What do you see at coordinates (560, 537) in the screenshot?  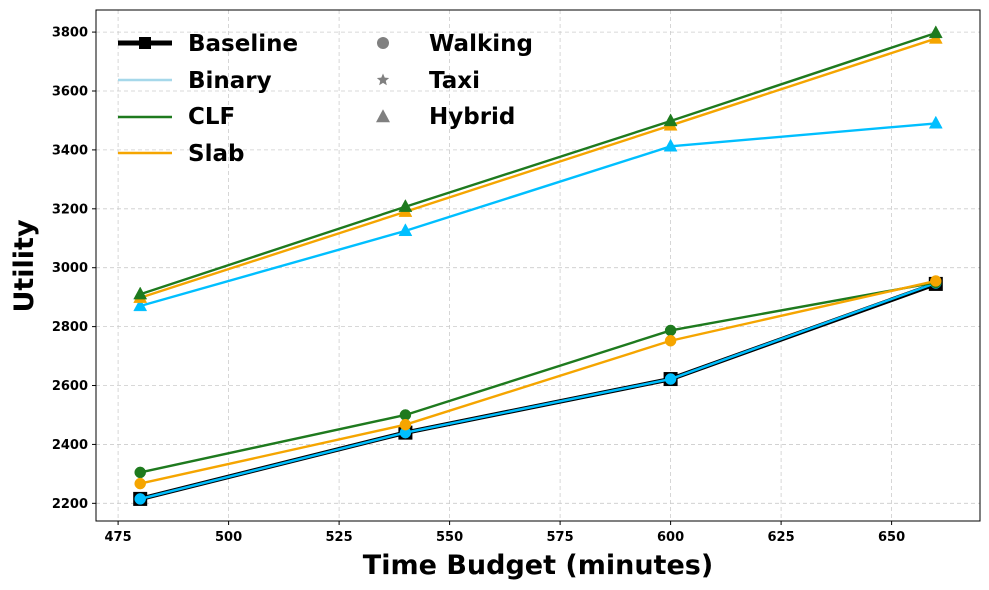 I see `x-tick-label: 575` at bounding box center [560, 537].